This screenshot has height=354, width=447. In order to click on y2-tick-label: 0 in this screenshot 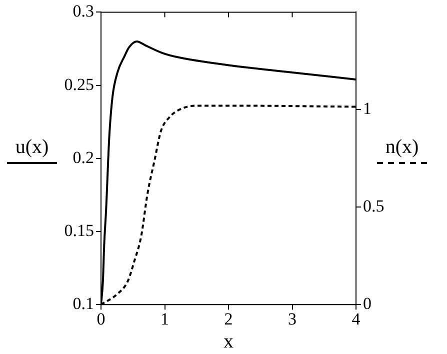, I will do `click(367, 304)`.